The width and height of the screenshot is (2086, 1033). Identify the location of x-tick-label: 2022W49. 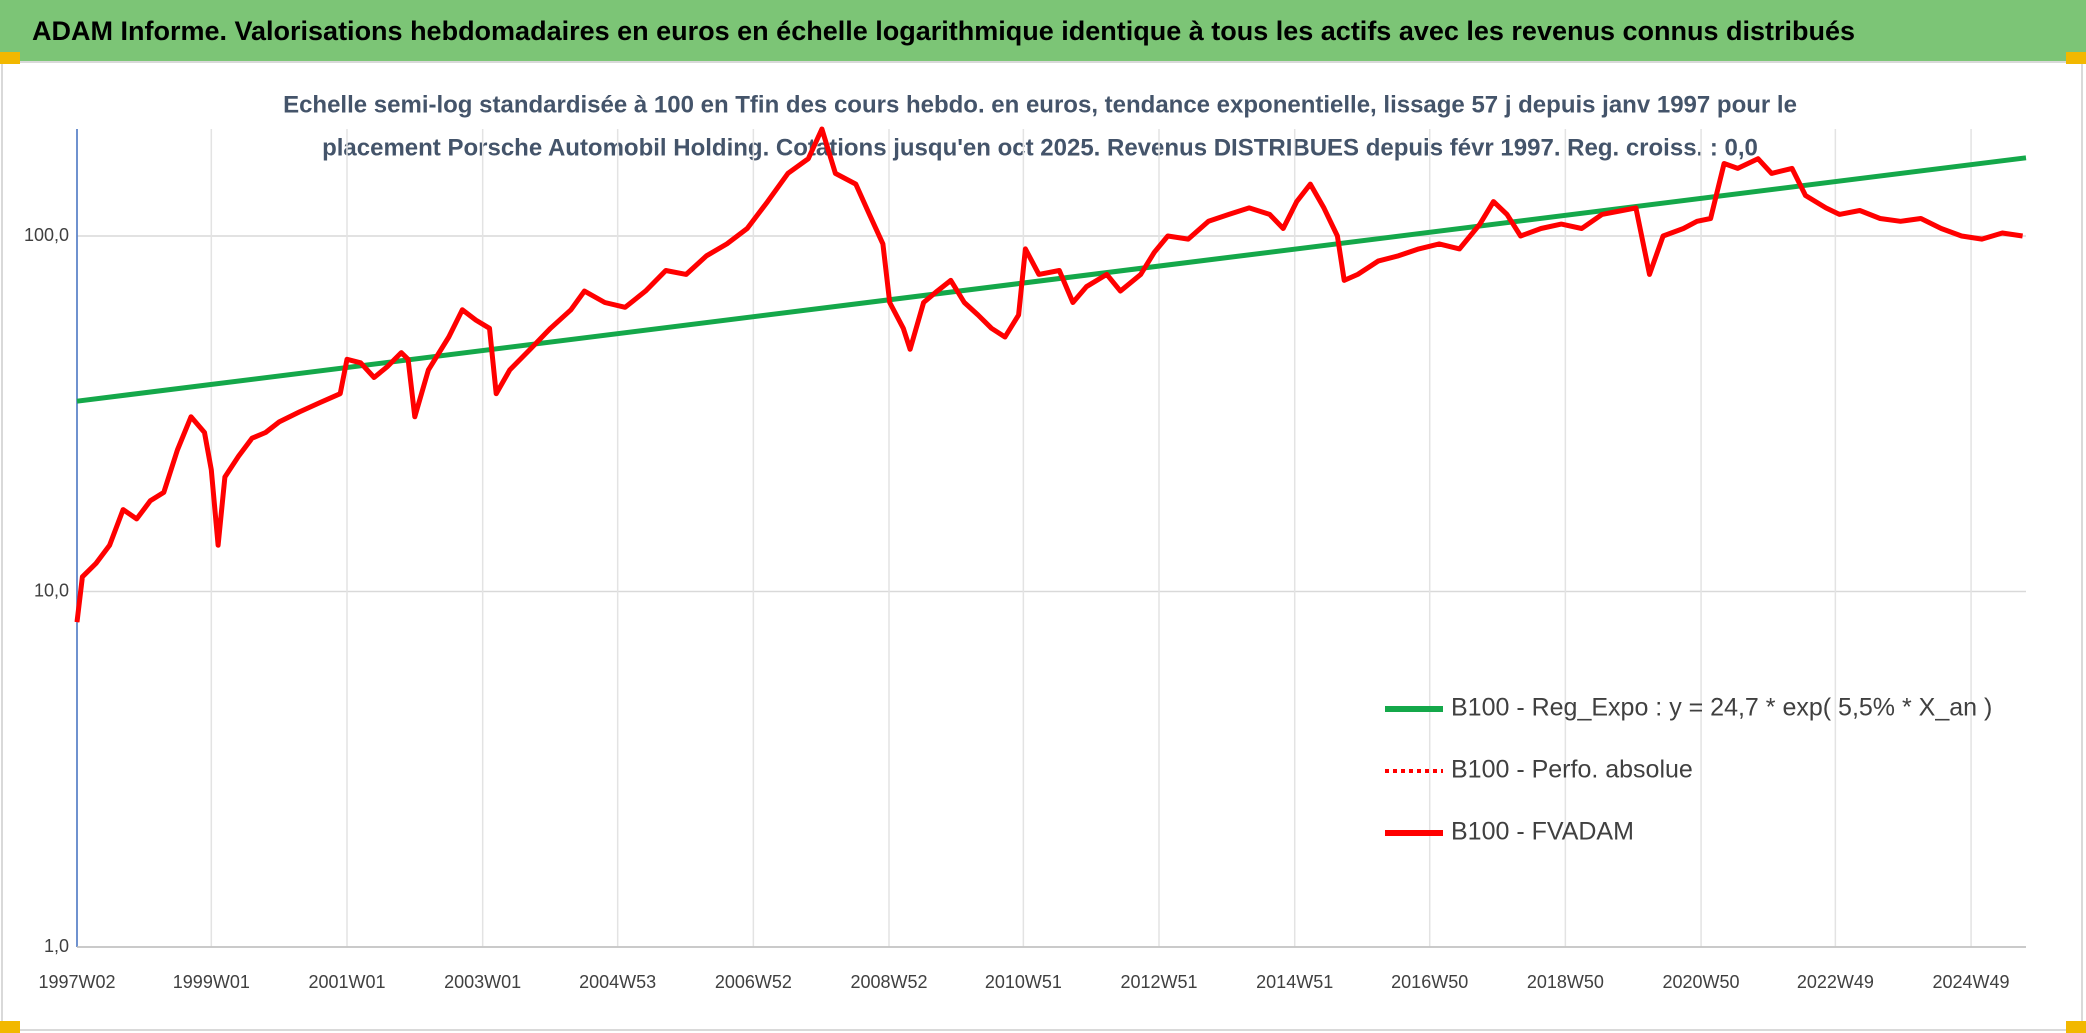
(1835, 982).